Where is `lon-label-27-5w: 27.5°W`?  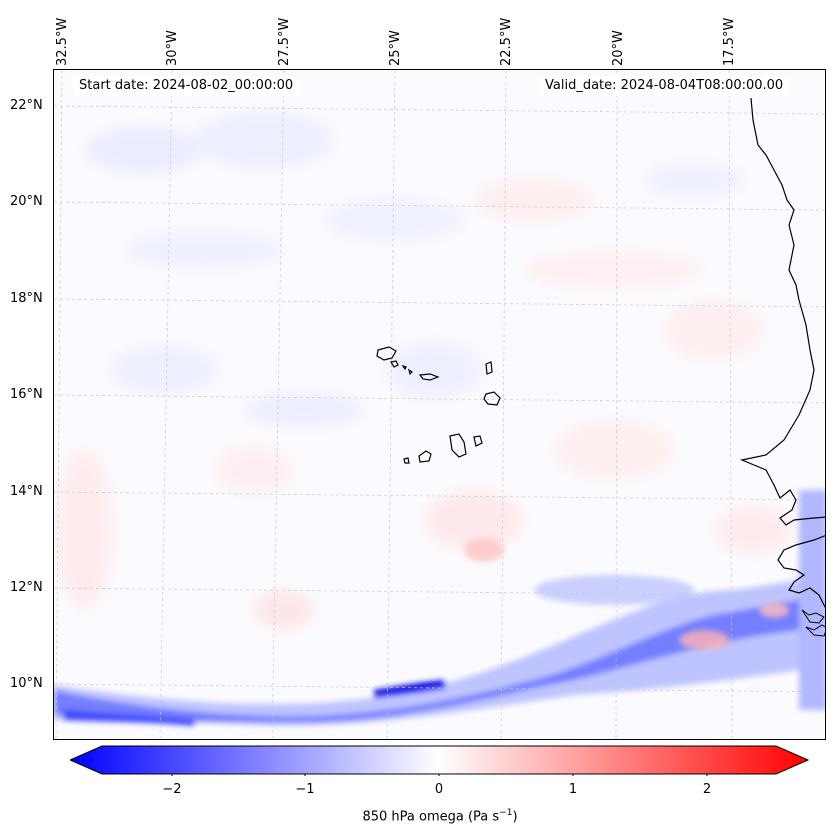 lon-label-27-5w: 27.5°W is located at coordinates (284, 41).